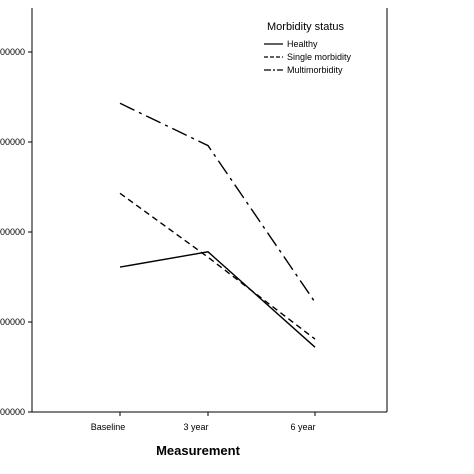  Describe the element at coordinates (302, 427) in the screenshot. I see `x-tick-label: 6 year` at that location.